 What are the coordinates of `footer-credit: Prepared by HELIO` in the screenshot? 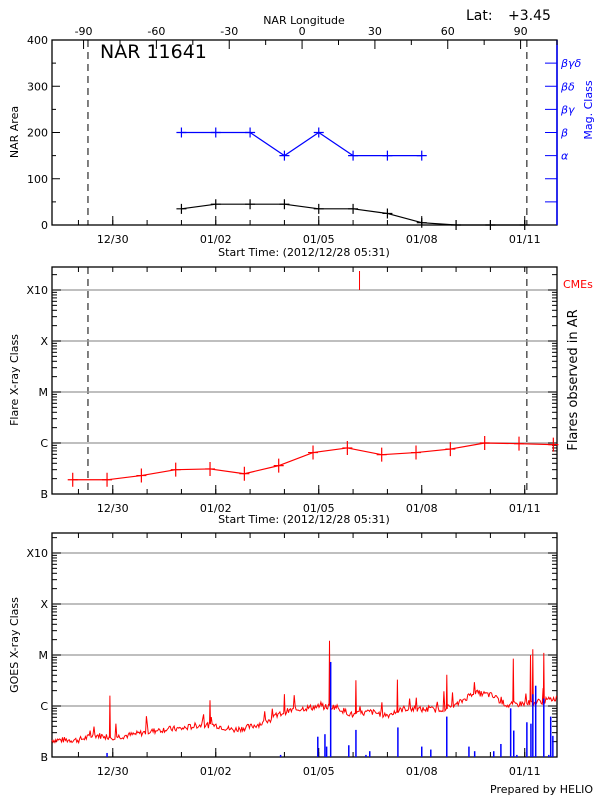 It's located at (541, 789).